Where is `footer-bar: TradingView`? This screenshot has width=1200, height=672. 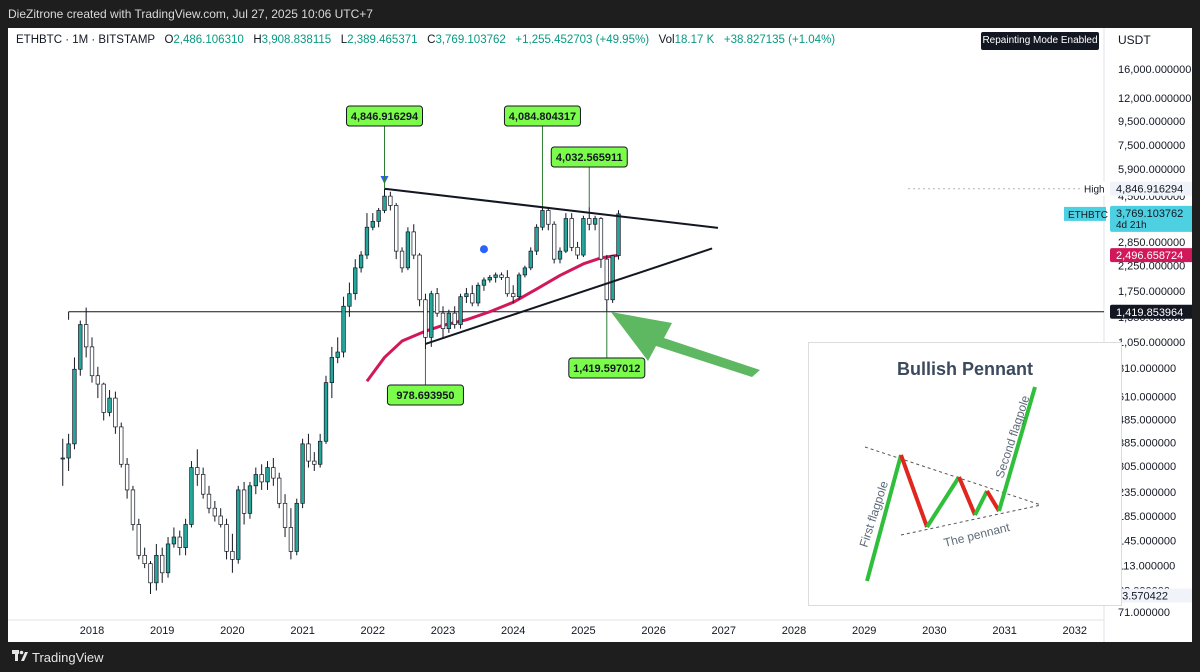 footer-bar: TradingView is located at coordinates (600, 657).